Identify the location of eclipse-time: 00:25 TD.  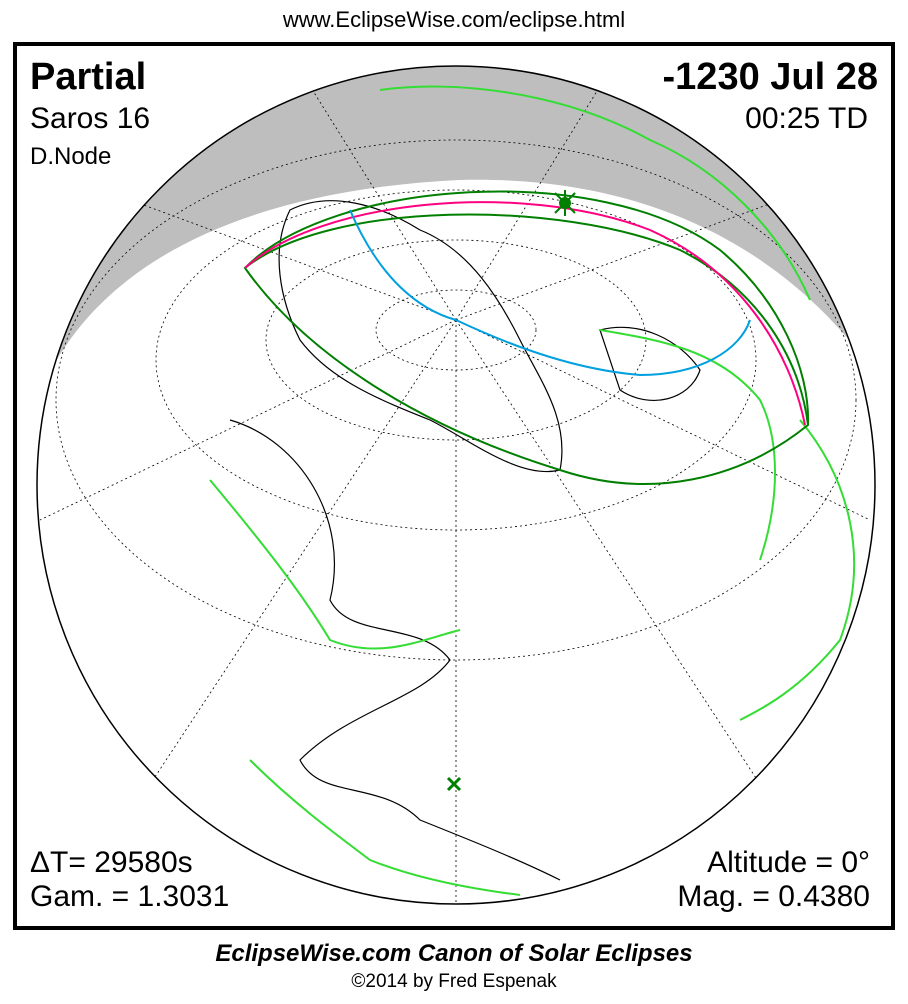
(806, 118).